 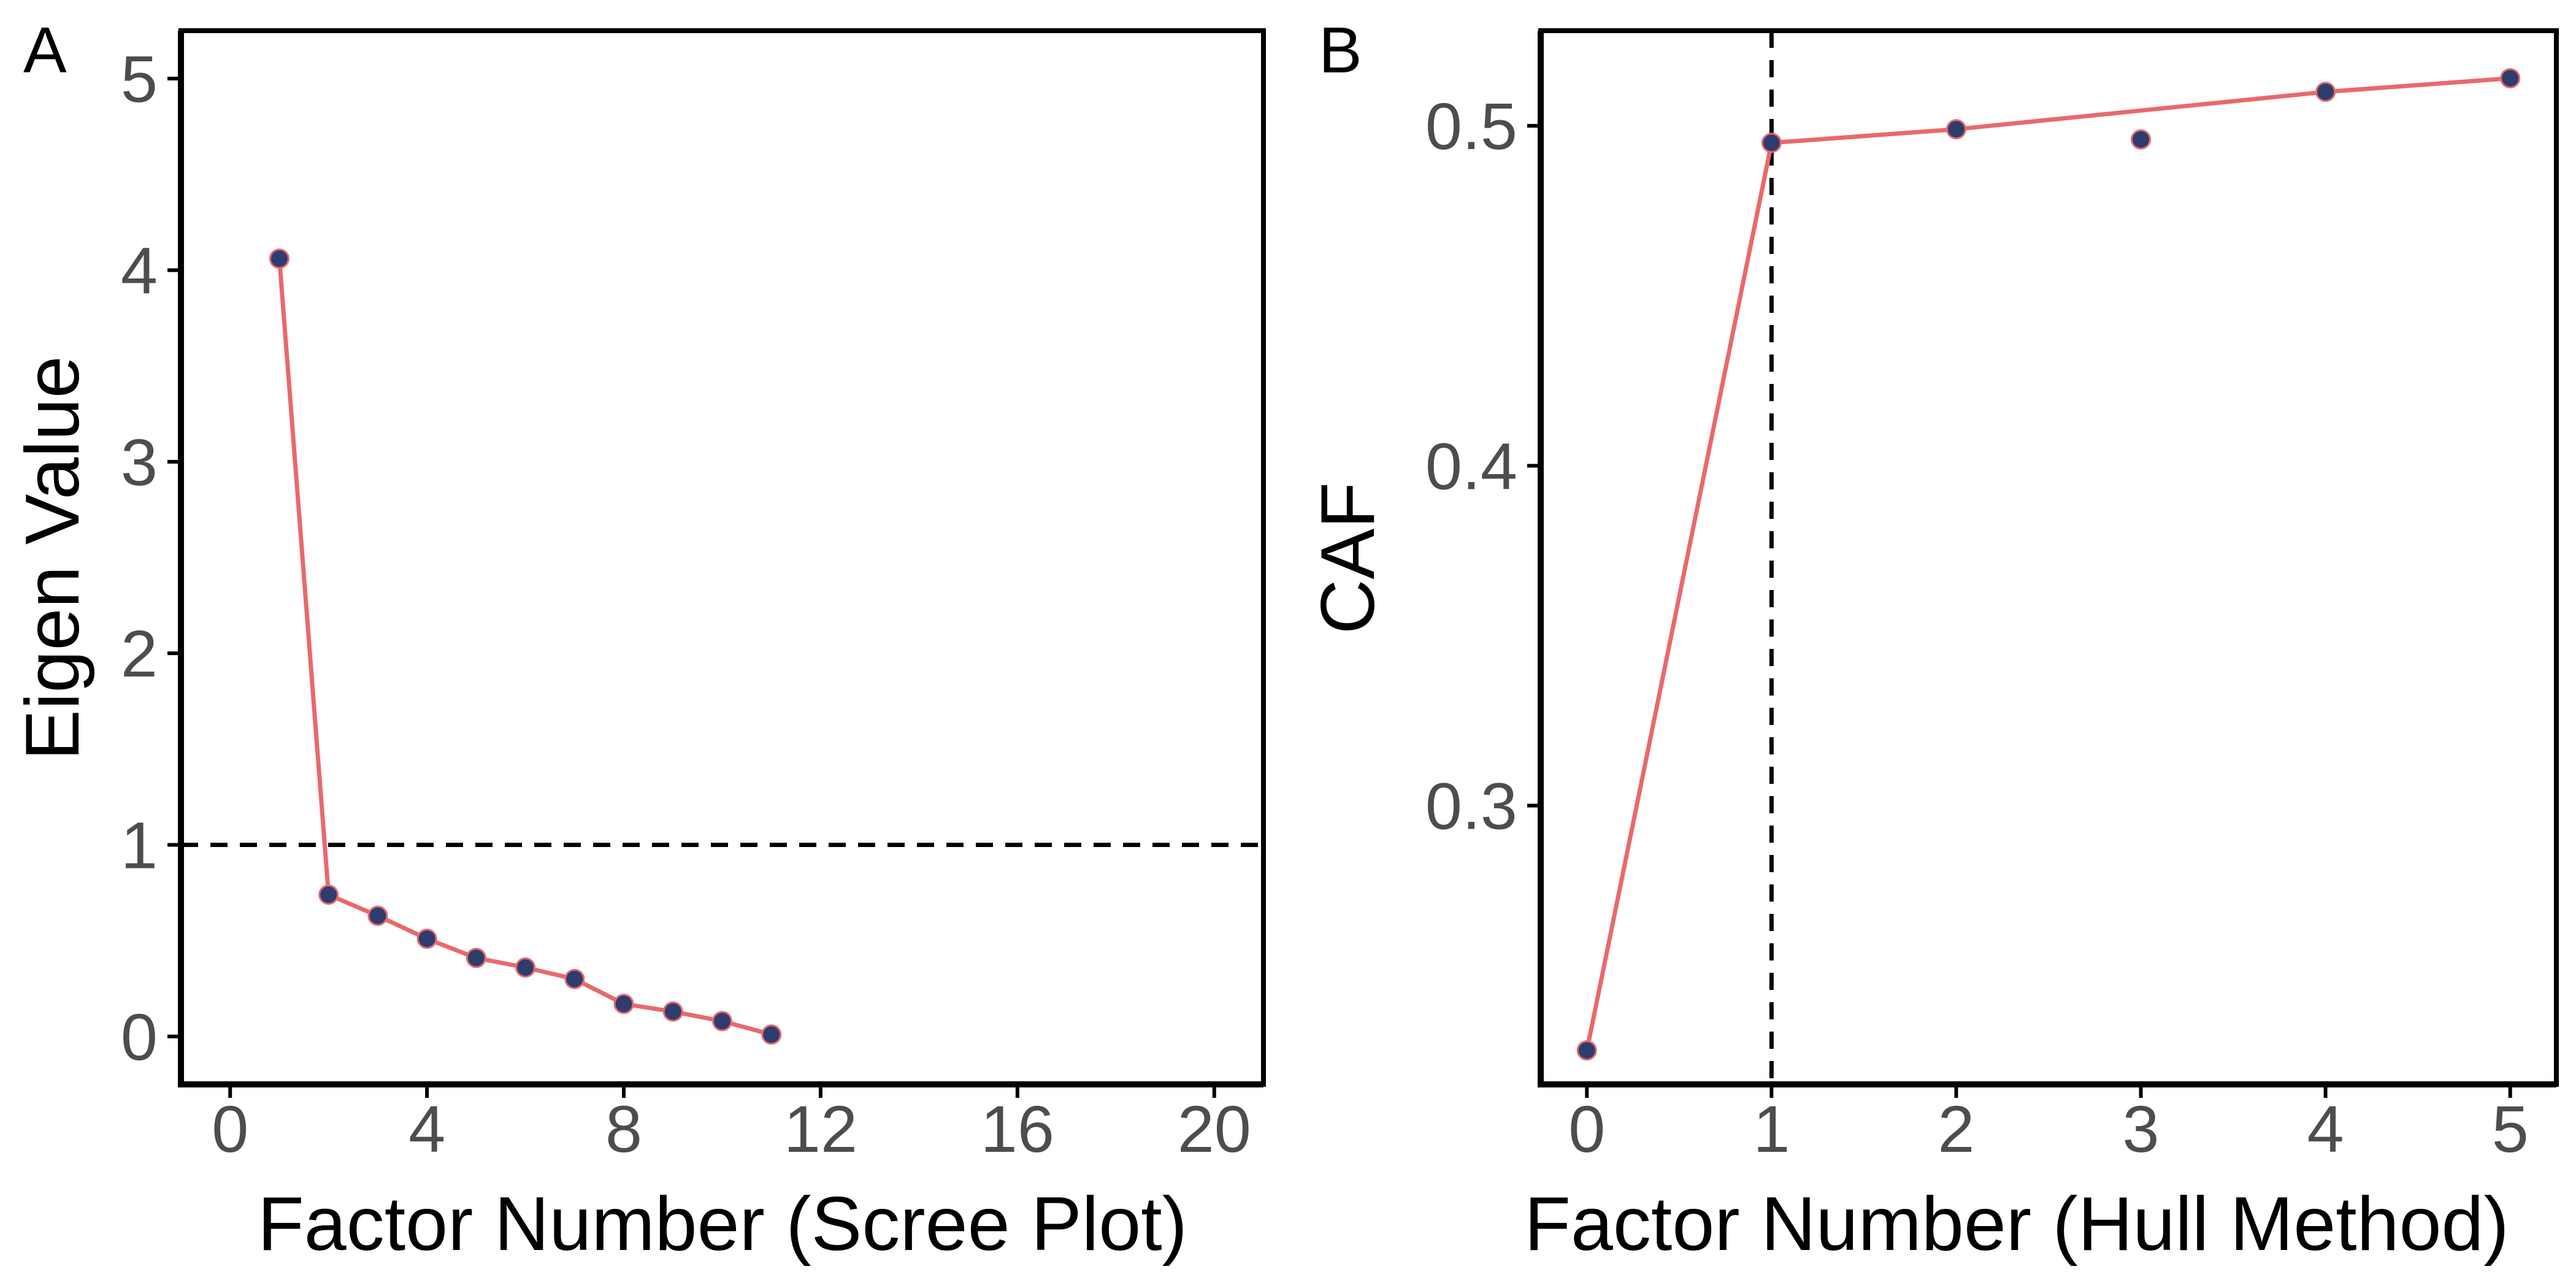 What do you see at coordinates (623, 1129) in the screenshot?
I see `panel-a-x-tick-label: 8` at bounding box center [623, 1129].